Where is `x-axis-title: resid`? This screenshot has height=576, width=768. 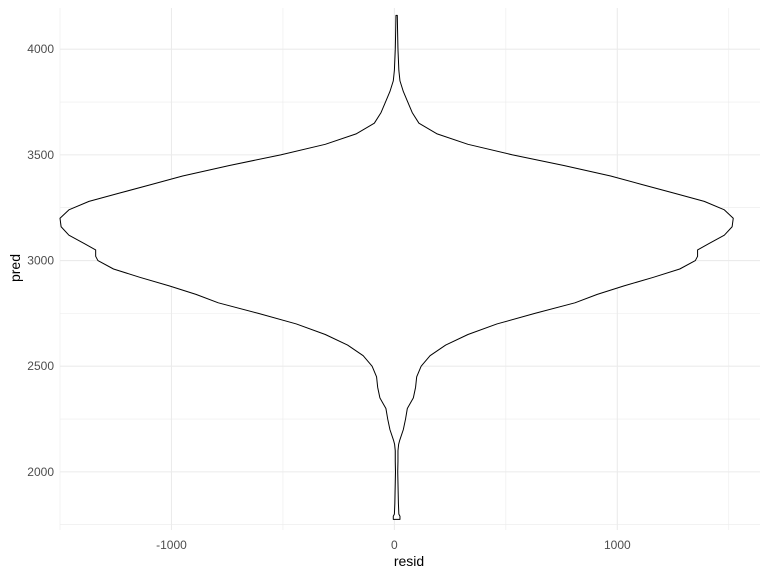
x-axis-title: resid is located at coordinates (409, 561).